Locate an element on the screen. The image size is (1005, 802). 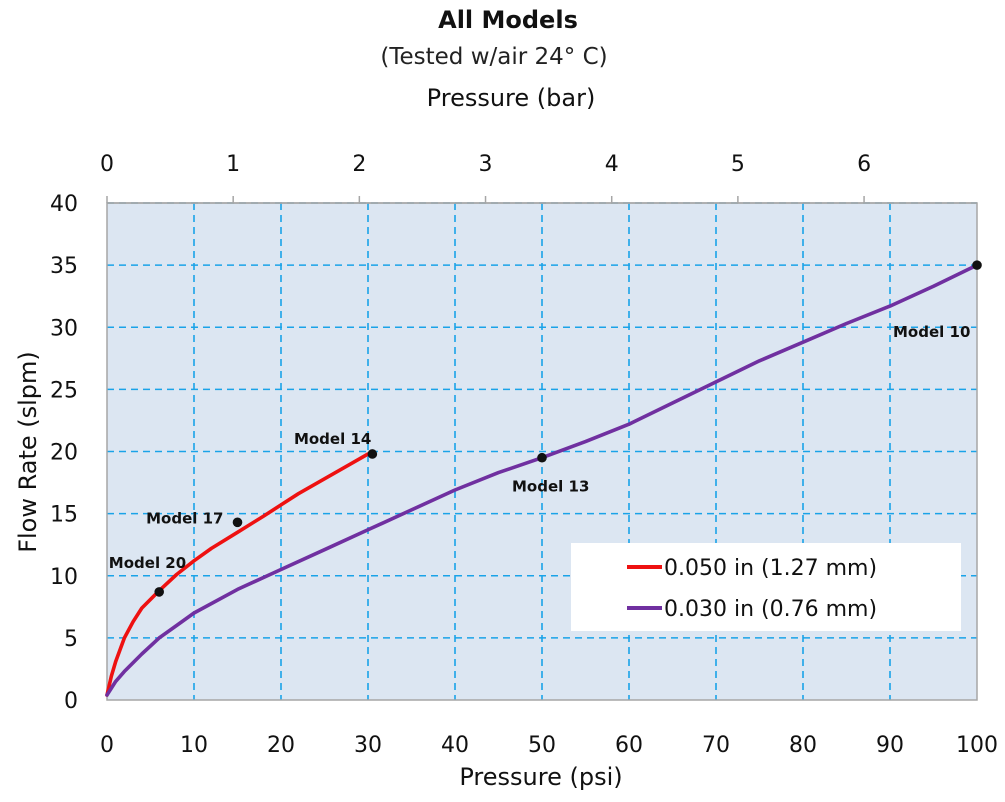
chart-title: All Models is located at coordinates (508, 20).